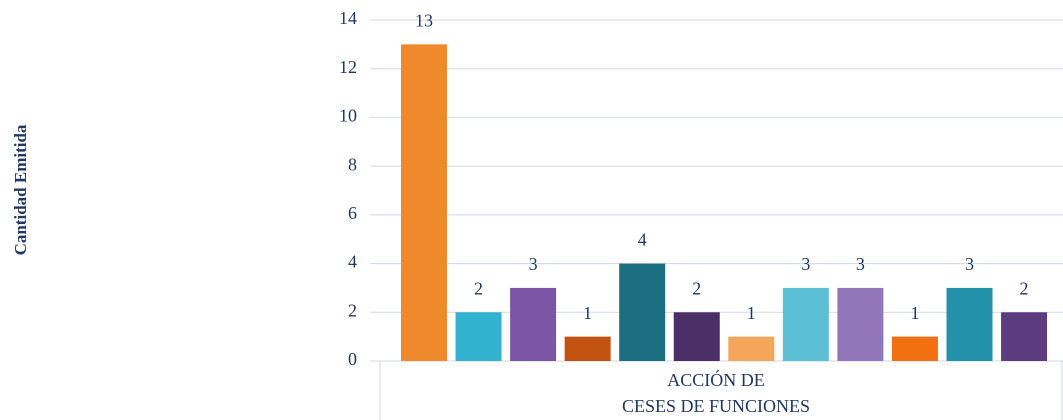 The image size is (1063, 420). Describe the element at coordinates (352, 359) in the screenshot. I see `y-tick-label: 0` at that location.